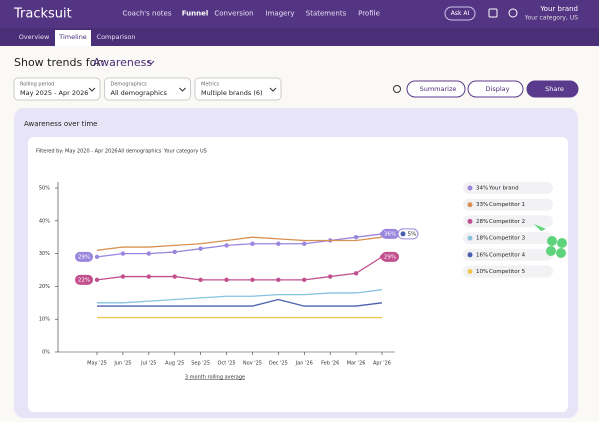 This screenshot has height=422, width=599. I want to click on nav-item: Imagery, so click(280, 14).